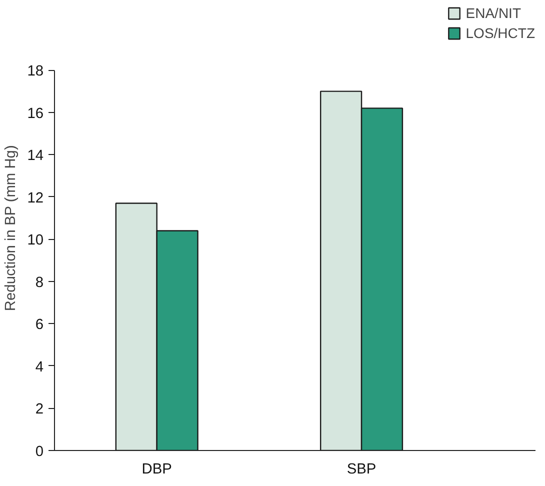  What do you see at coordinates (500, 33) in the screenshot?
I see `legend-label: LOS/HCTZ` at bounding box center [500, 33].